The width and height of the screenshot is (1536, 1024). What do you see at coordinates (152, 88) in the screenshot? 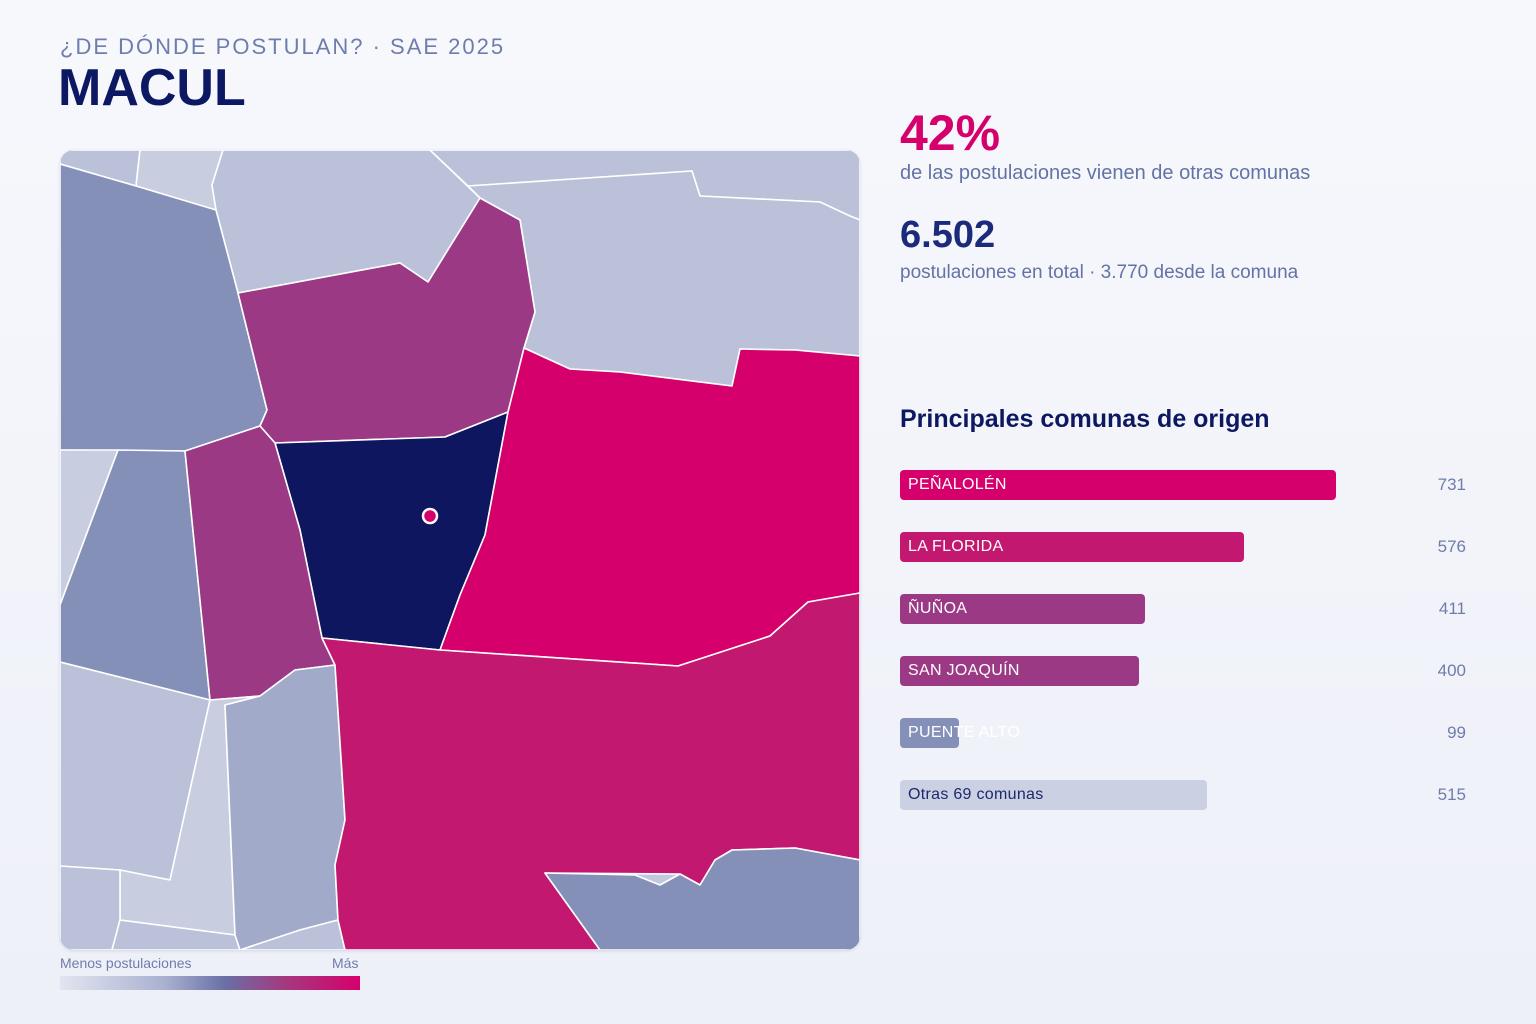
I see `commune-title: MACUL` at bounding box center [152, 88].